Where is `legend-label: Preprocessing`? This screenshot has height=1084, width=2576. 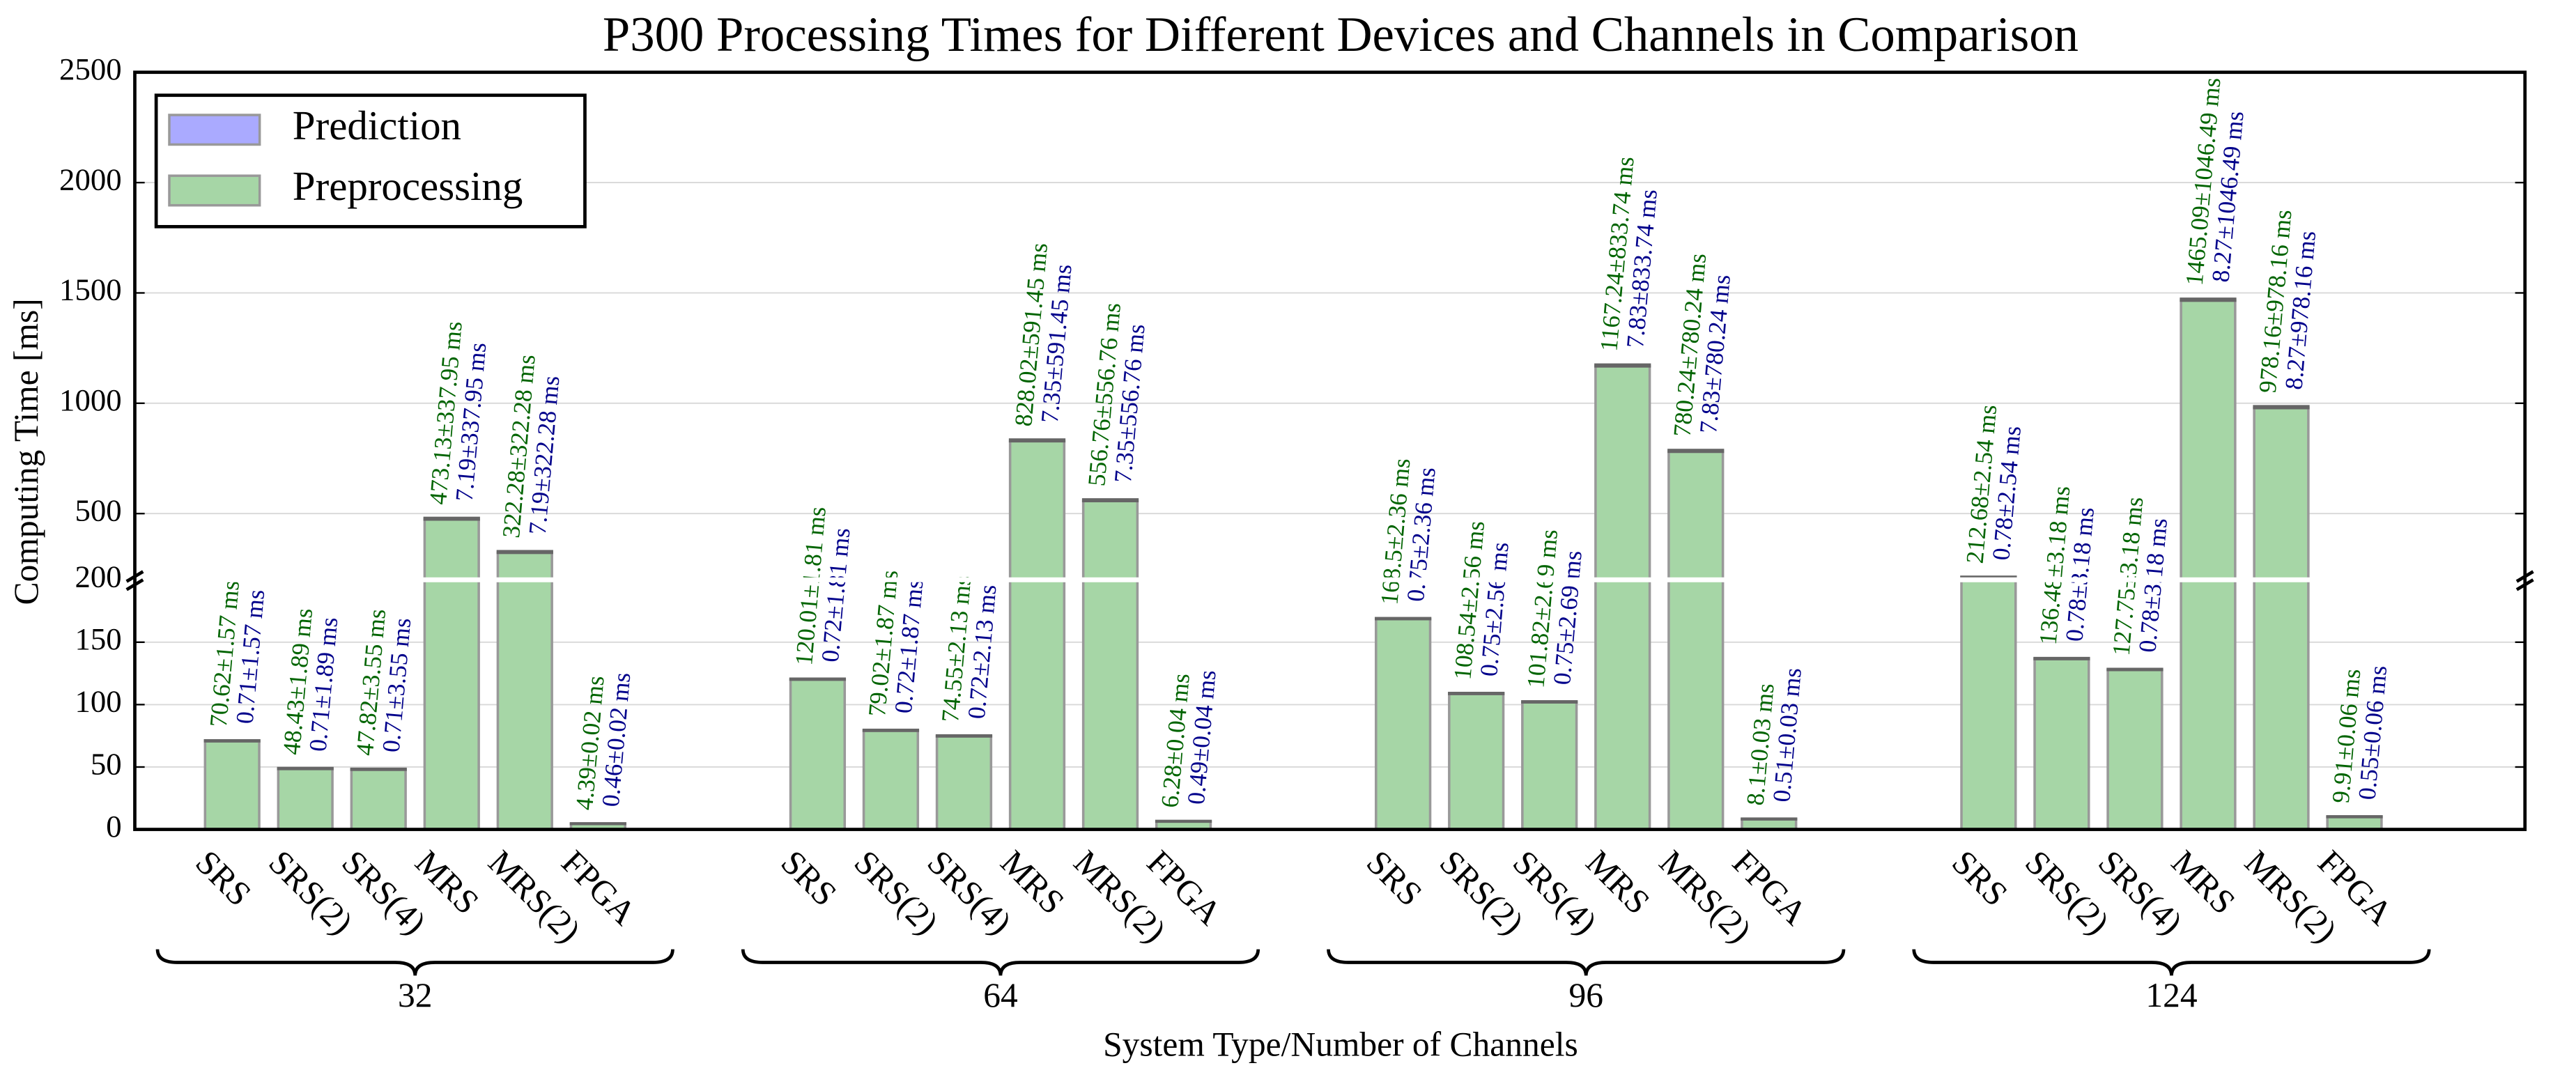 legend-label: Preprocessing is located at coordinates (408, 186).